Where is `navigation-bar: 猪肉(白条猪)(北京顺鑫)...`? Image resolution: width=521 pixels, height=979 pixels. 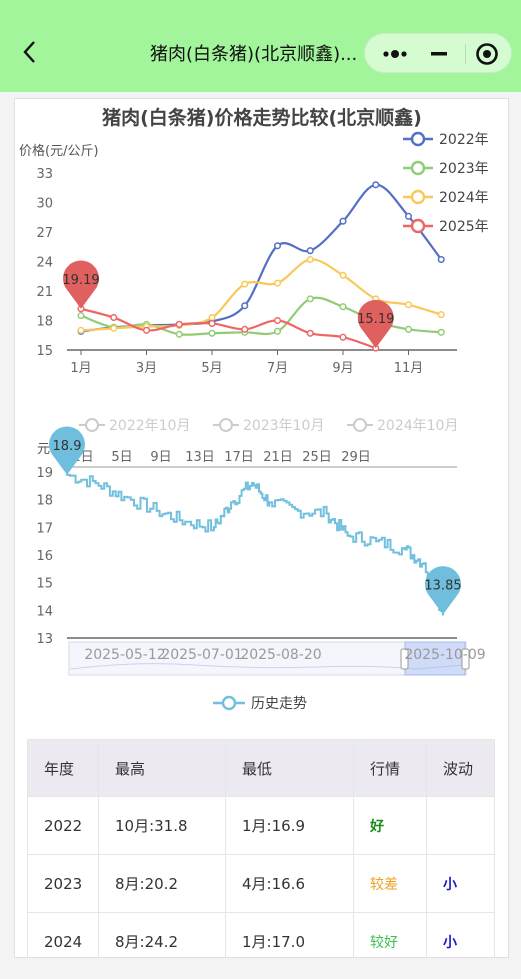
navigation-bar: 猪肉(白条猪)(北京顺鑫)... is located at coordinates (260, 46).